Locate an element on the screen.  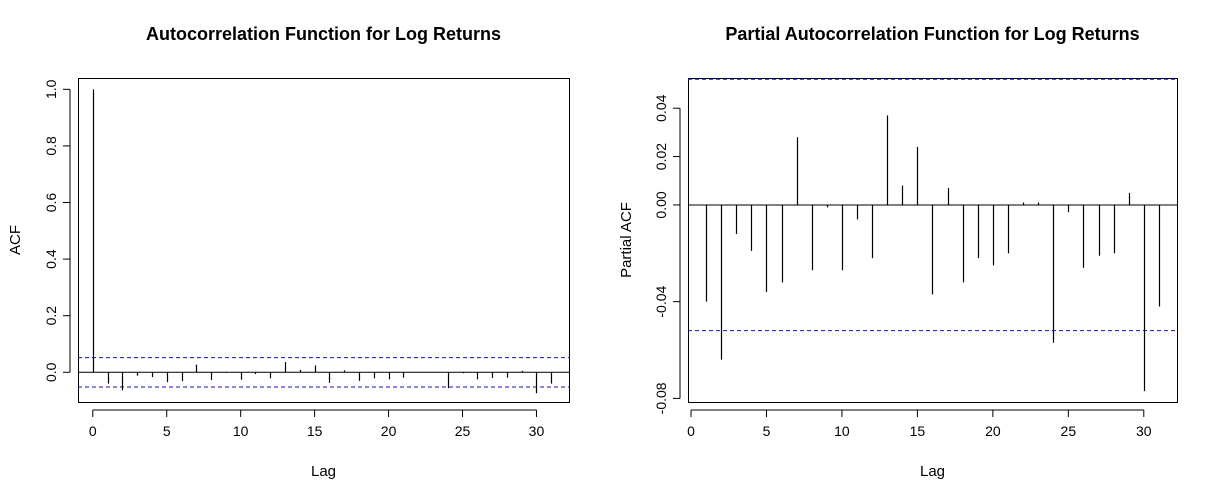
acf-x-tick-label: 0 is located at coordinates (93, 431).